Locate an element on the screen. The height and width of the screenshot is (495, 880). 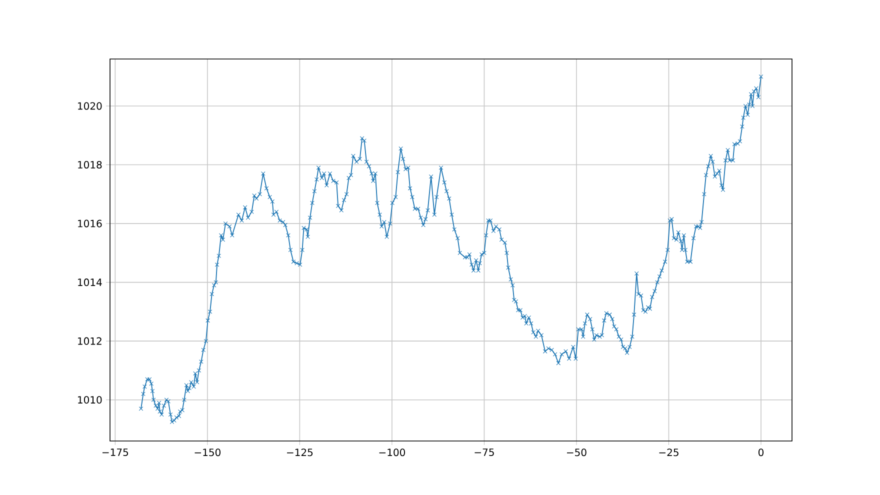
x-tick-label: −75 is located at coordinates (484, 452).